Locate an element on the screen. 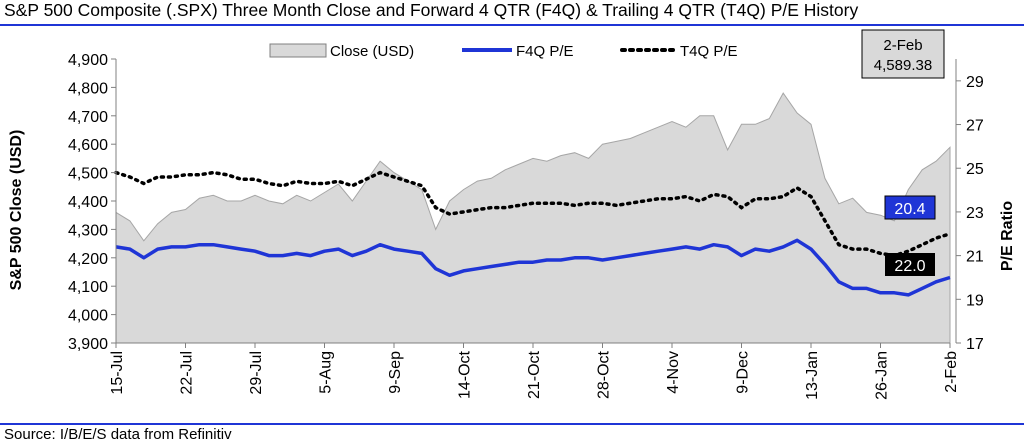 Image resolution: width=1024 pixels, height=448 pixels. x-tick-label: 14-Oct is located at coordinates (465, 374).